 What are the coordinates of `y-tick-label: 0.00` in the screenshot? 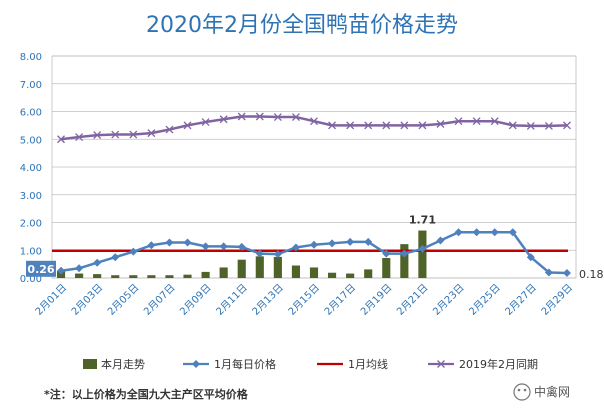 It's located at (31, 279).